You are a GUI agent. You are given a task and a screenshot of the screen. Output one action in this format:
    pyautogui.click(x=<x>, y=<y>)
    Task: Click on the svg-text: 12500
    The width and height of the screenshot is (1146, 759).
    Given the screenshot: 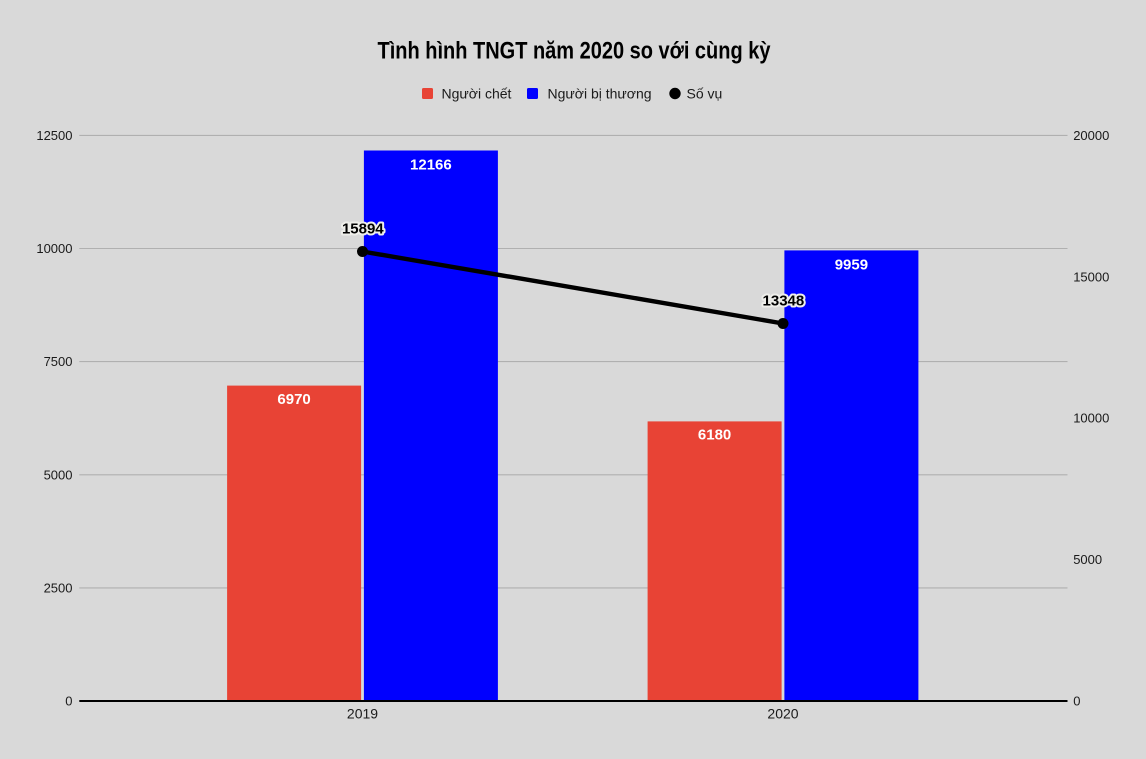 What is the action you would take?
    pyautogui.click(x=54, y=135)
    